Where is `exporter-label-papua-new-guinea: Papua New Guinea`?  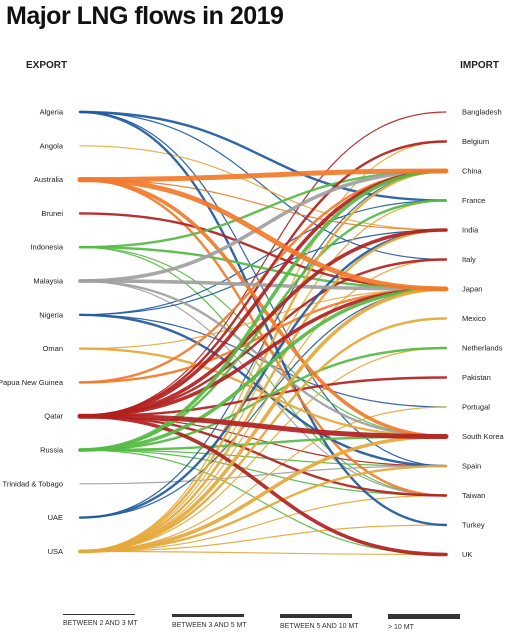
exporter-label-papua-new-guinea: Papua New Guinea is located at coordinates (32, 382).